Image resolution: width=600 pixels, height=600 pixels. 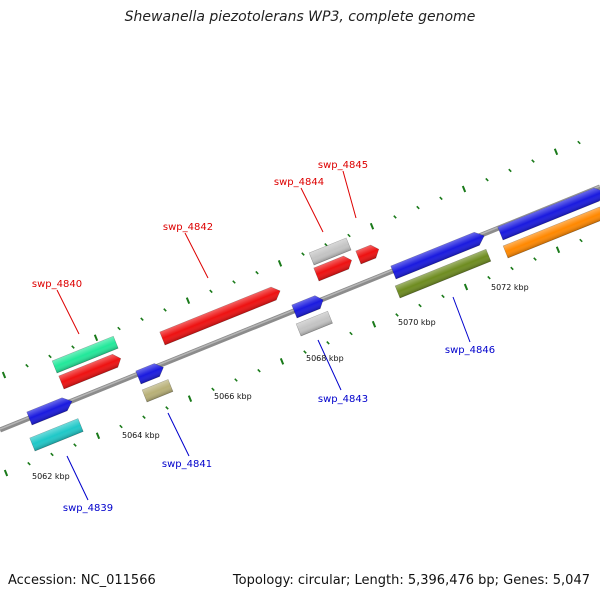 What do you see at coordinates (343, 399) in the screenshot?
I see `gene-label-swp-4843: swp_4843` at bounding box center [343, 399].